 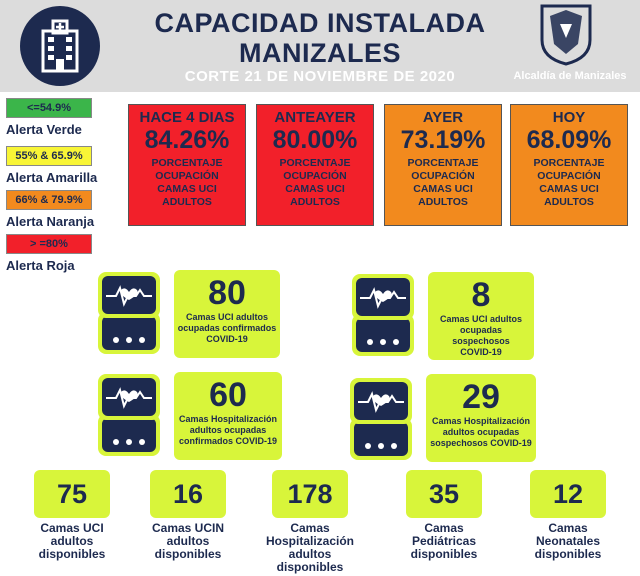 What do you see at coordinates (568, 541) in the screenshot?
I see `available-neo-label: Camas Neonatales disponibles` at bounding box center [568, 541].